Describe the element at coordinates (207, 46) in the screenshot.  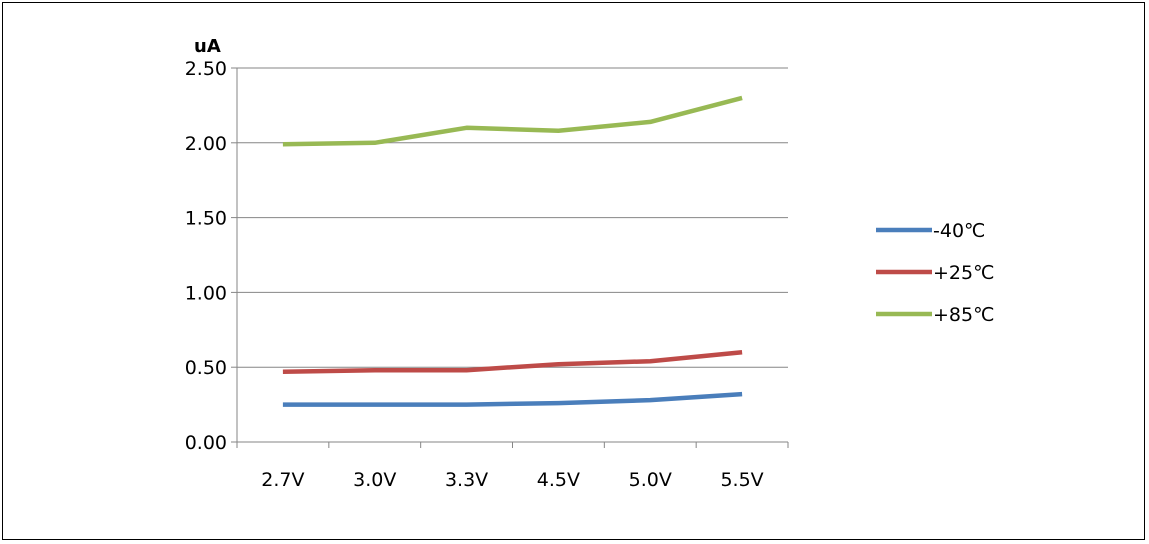
I see `y-axis-unit-label: uA` at that location.